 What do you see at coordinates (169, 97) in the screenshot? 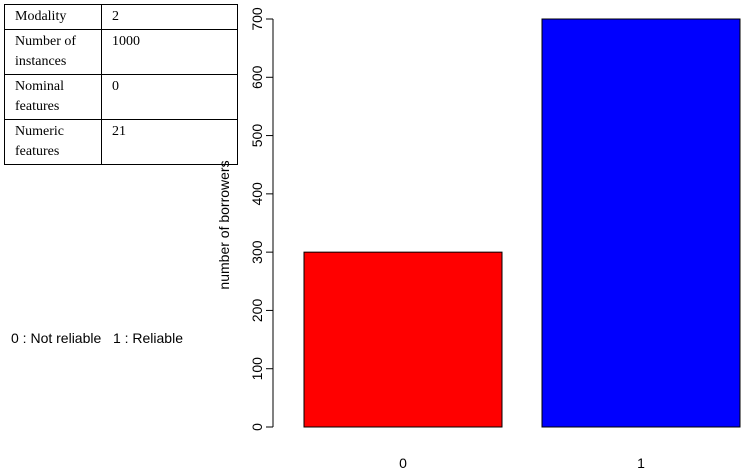
I see `nominal-features-value: 0` at bounding box center [169, 97].